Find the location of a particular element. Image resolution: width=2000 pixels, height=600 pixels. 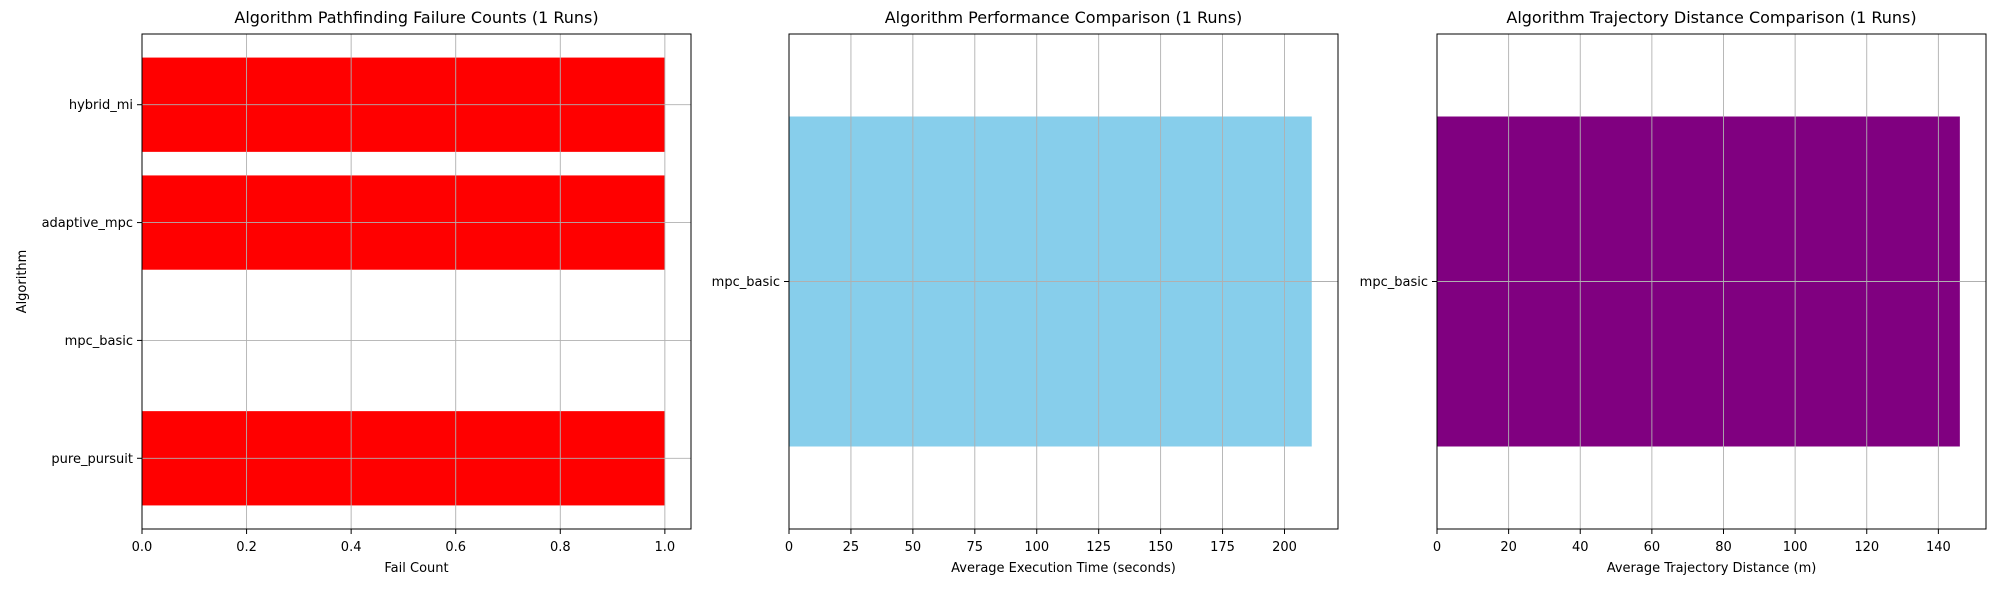

x-tick-label: 125 is located at coordinates (1098, 547).